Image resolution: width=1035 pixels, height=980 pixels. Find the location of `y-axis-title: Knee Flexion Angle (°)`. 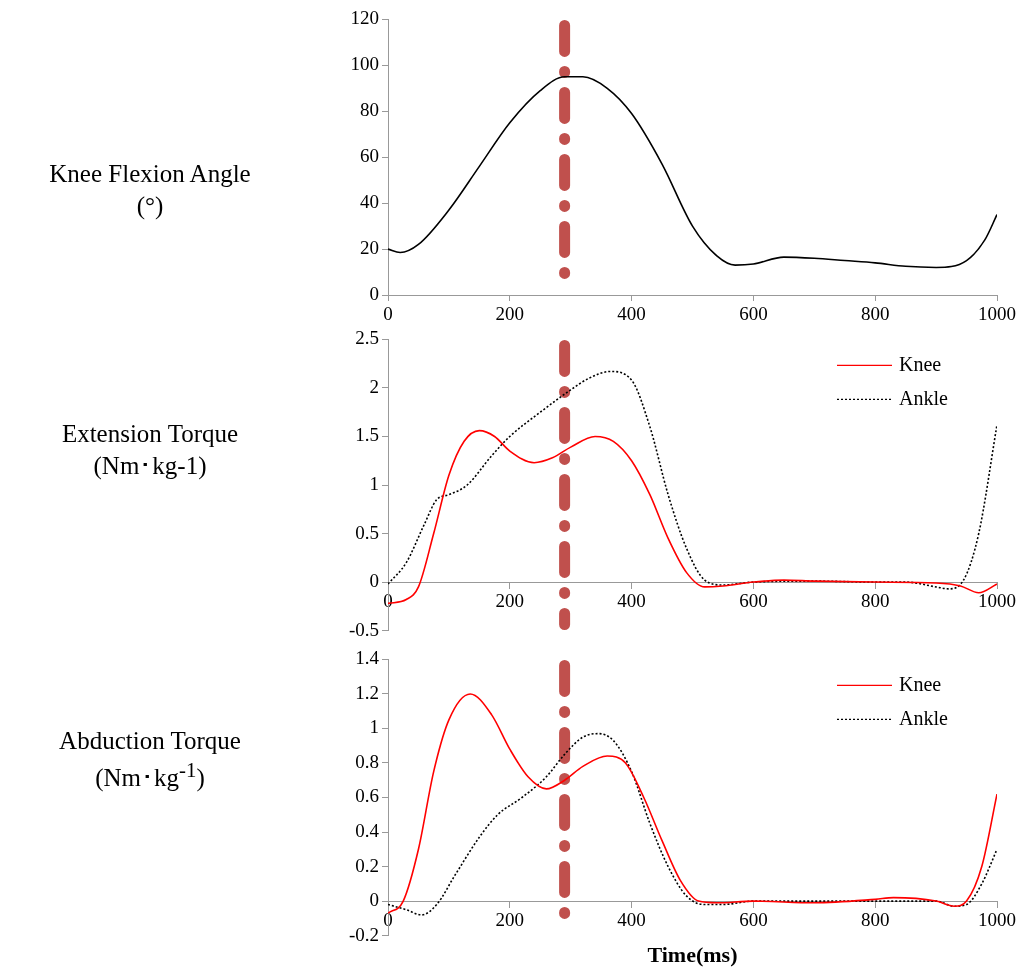

y-axis-title: Knee Flexion Angle (°) is located at coordinates (150, 189).